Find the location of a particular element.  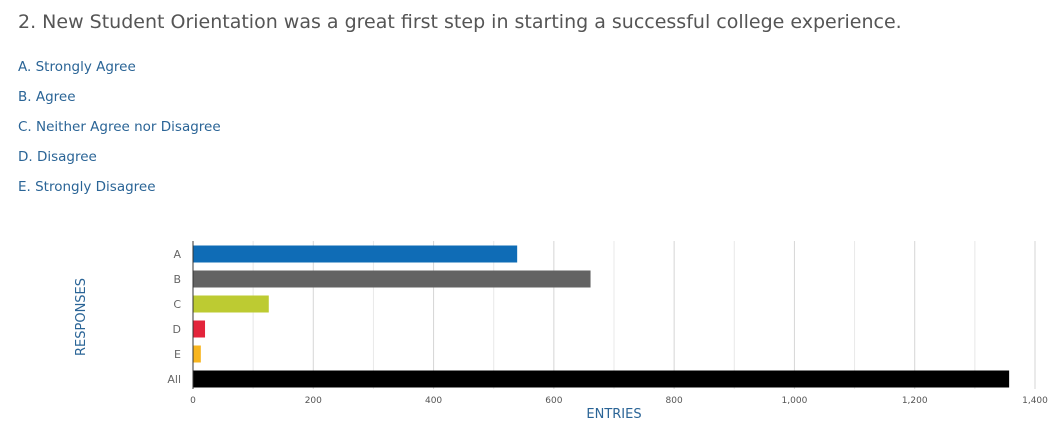

option-e: E. Strongly Disagree is located at coordinates (87, 187).